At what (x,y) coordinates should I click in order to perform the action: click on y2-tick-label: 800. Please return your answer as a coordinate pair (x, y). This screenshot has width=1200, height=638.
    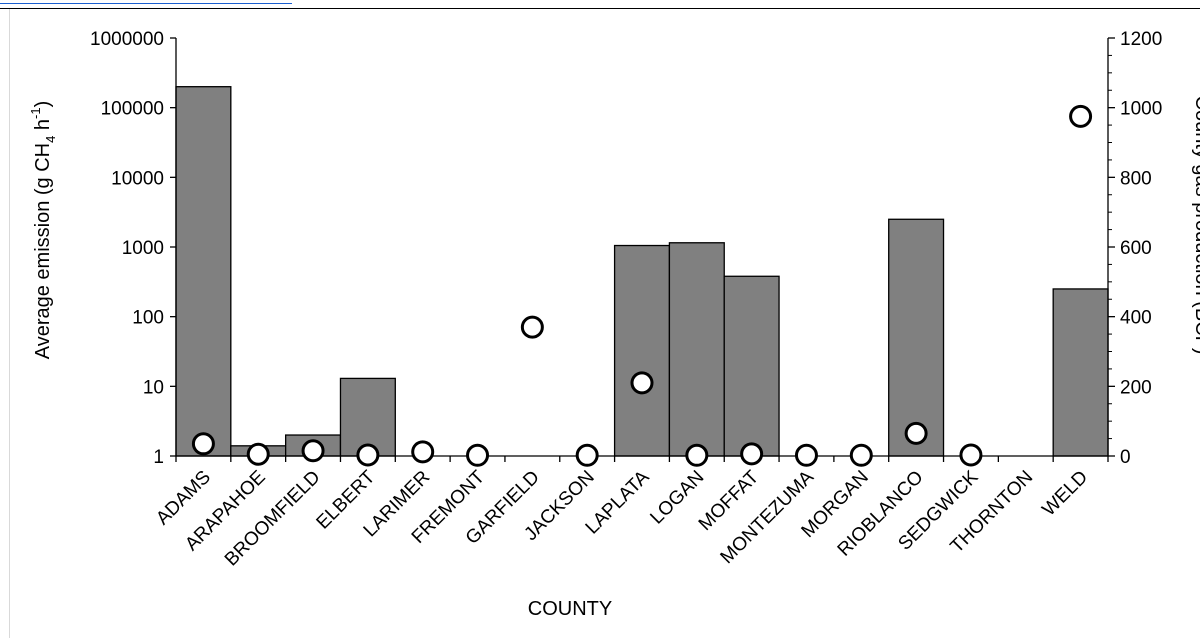
    Looking at the image, I should click on (1136, 178).